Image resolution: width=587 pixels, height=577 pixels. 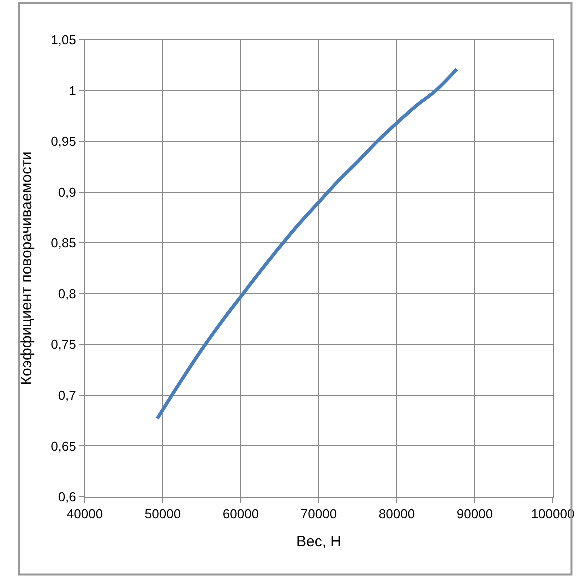 What do you see at coordinates (553, 514) in the screenshot?
I see `x-tick-label: 100000` at bounding box center [553, 514].